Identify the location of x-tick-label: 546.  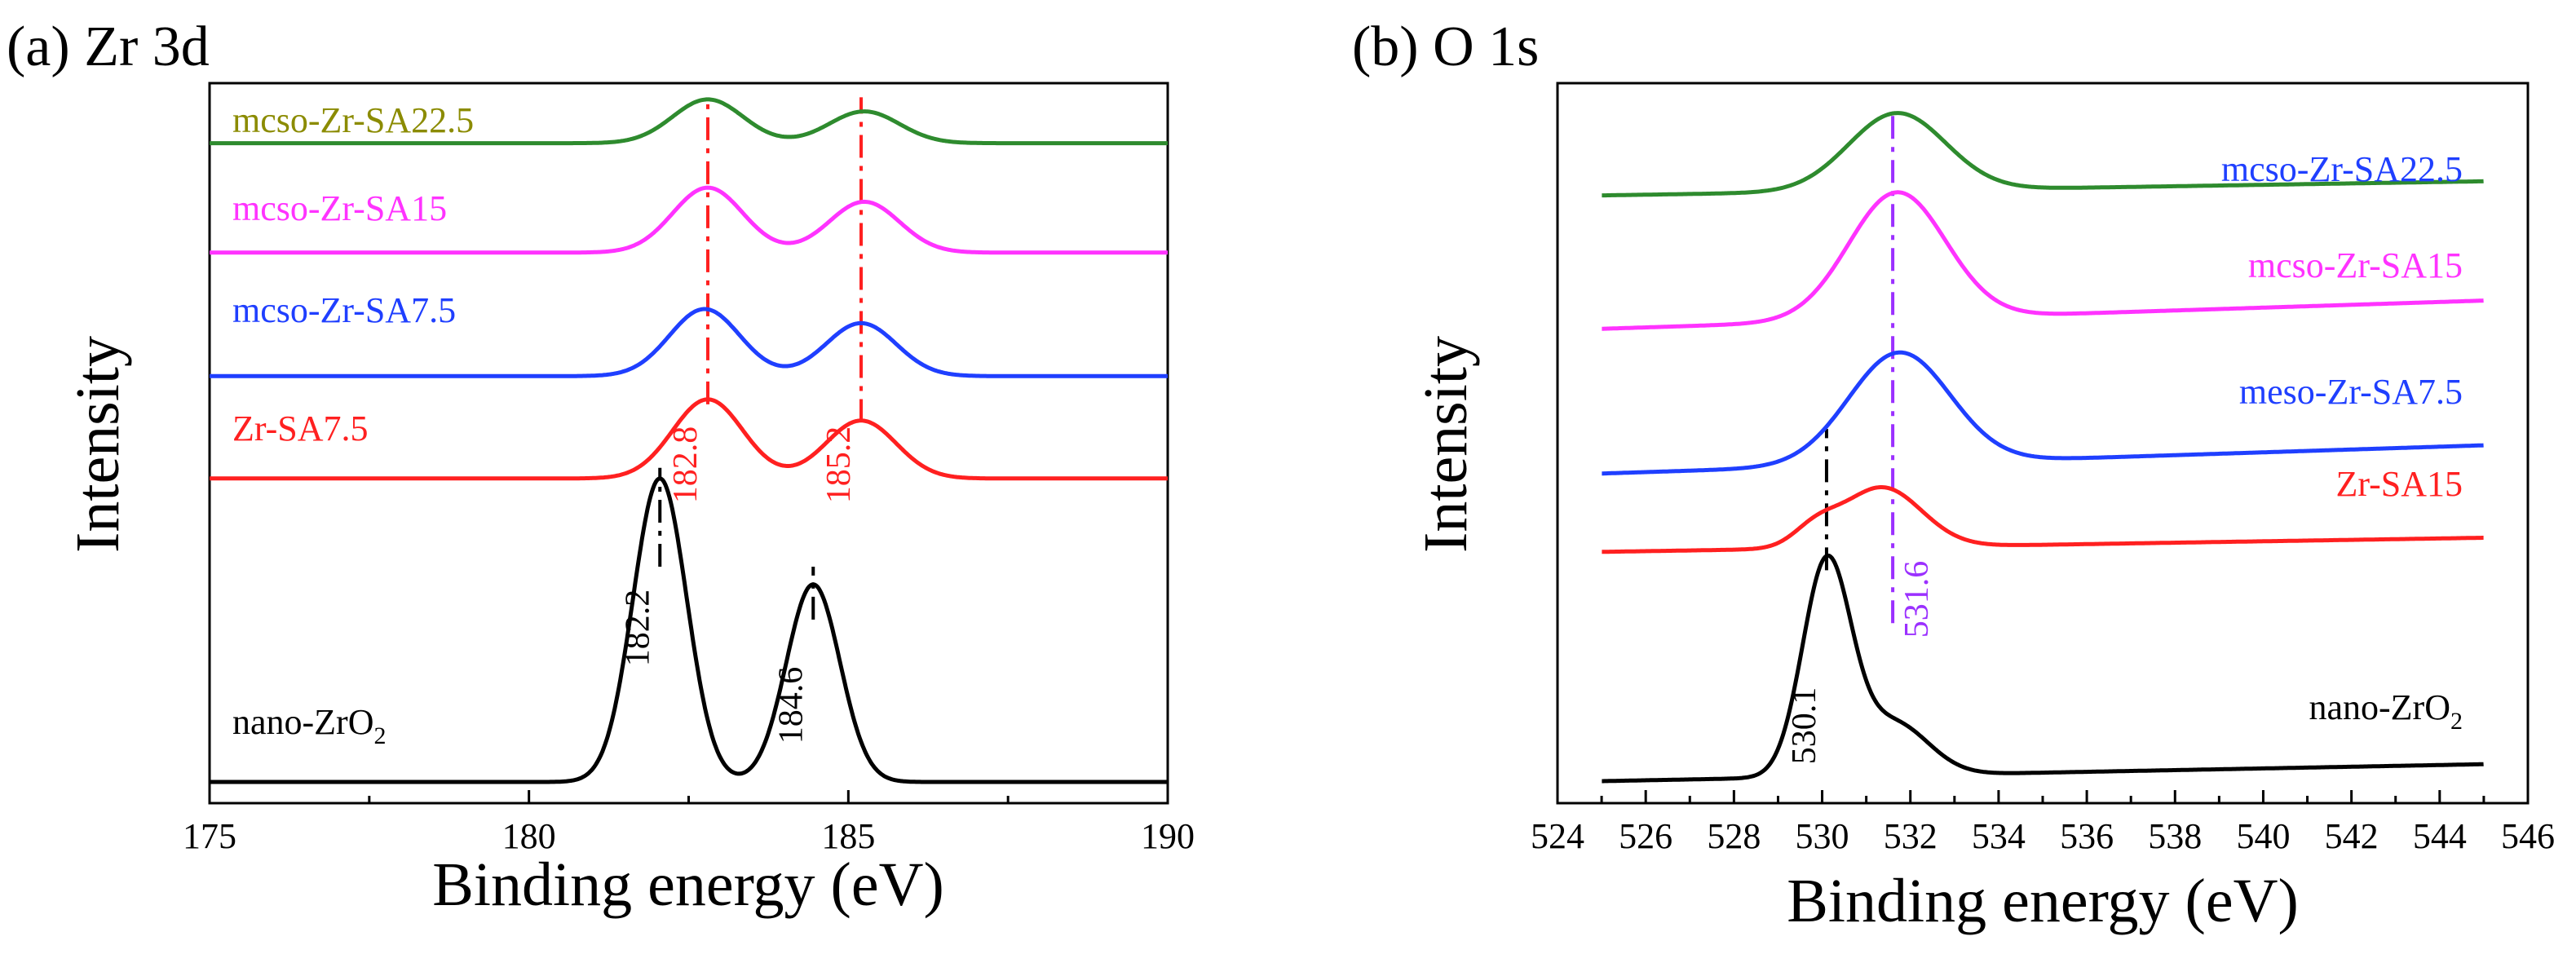
(2528, 836).